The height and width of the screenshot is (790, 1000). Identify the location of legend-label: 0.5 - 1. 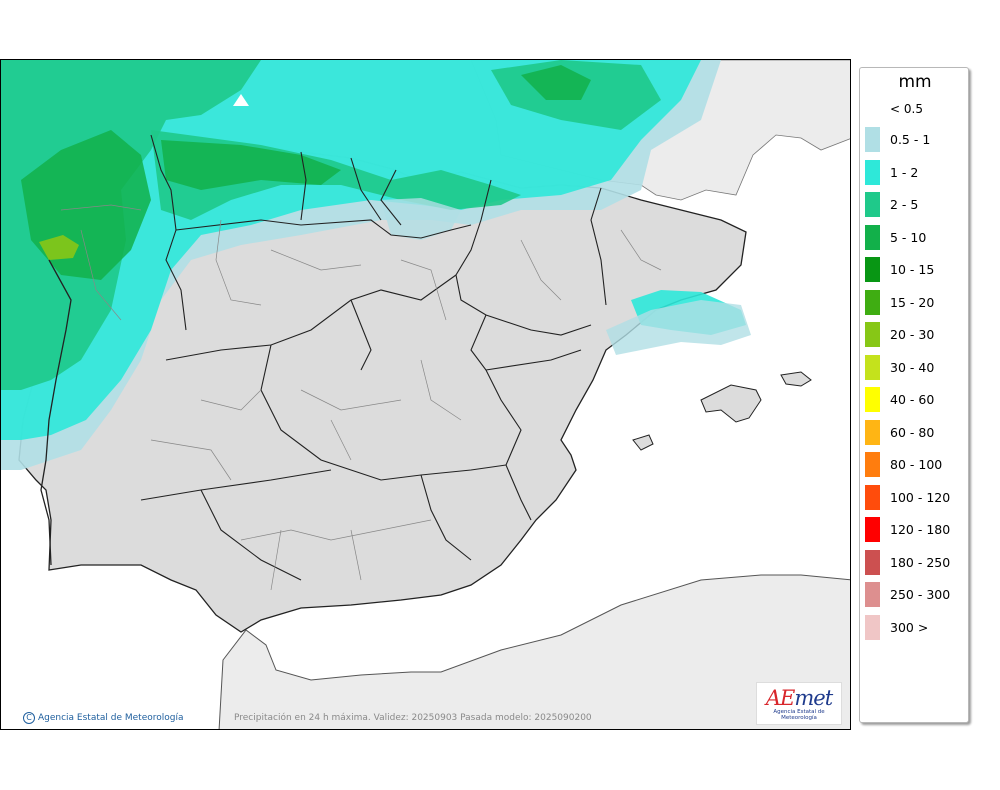
(910, 139).